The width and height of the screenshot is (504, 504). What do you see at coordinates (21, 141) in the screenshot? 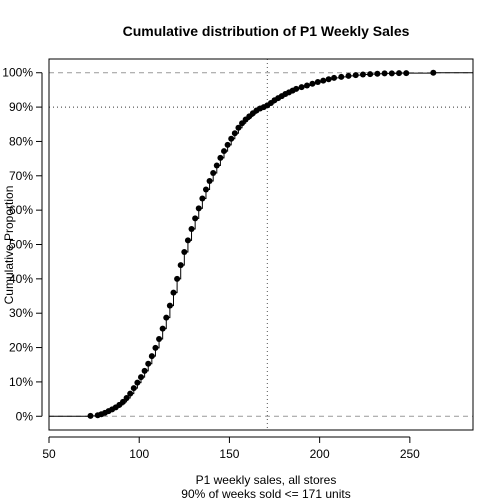
I see `y-tick-label: 80%` at bounding box center [21, 141].